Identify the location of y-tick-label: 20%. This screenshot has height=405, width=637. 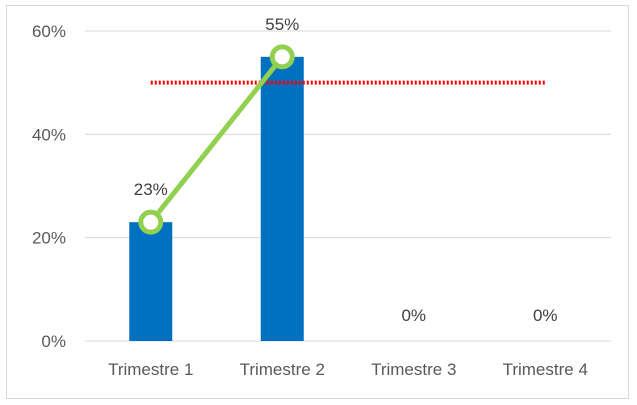
(49, 238).